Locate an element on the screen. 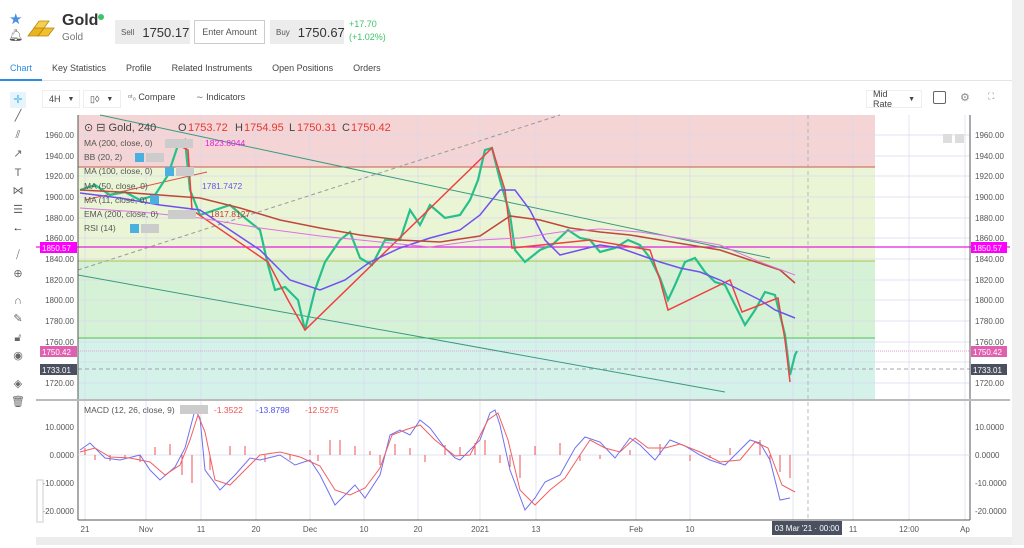 This screenshot has height=548, width=1024. crosshair-icon: ✛ is located at coordinates (18, 100).